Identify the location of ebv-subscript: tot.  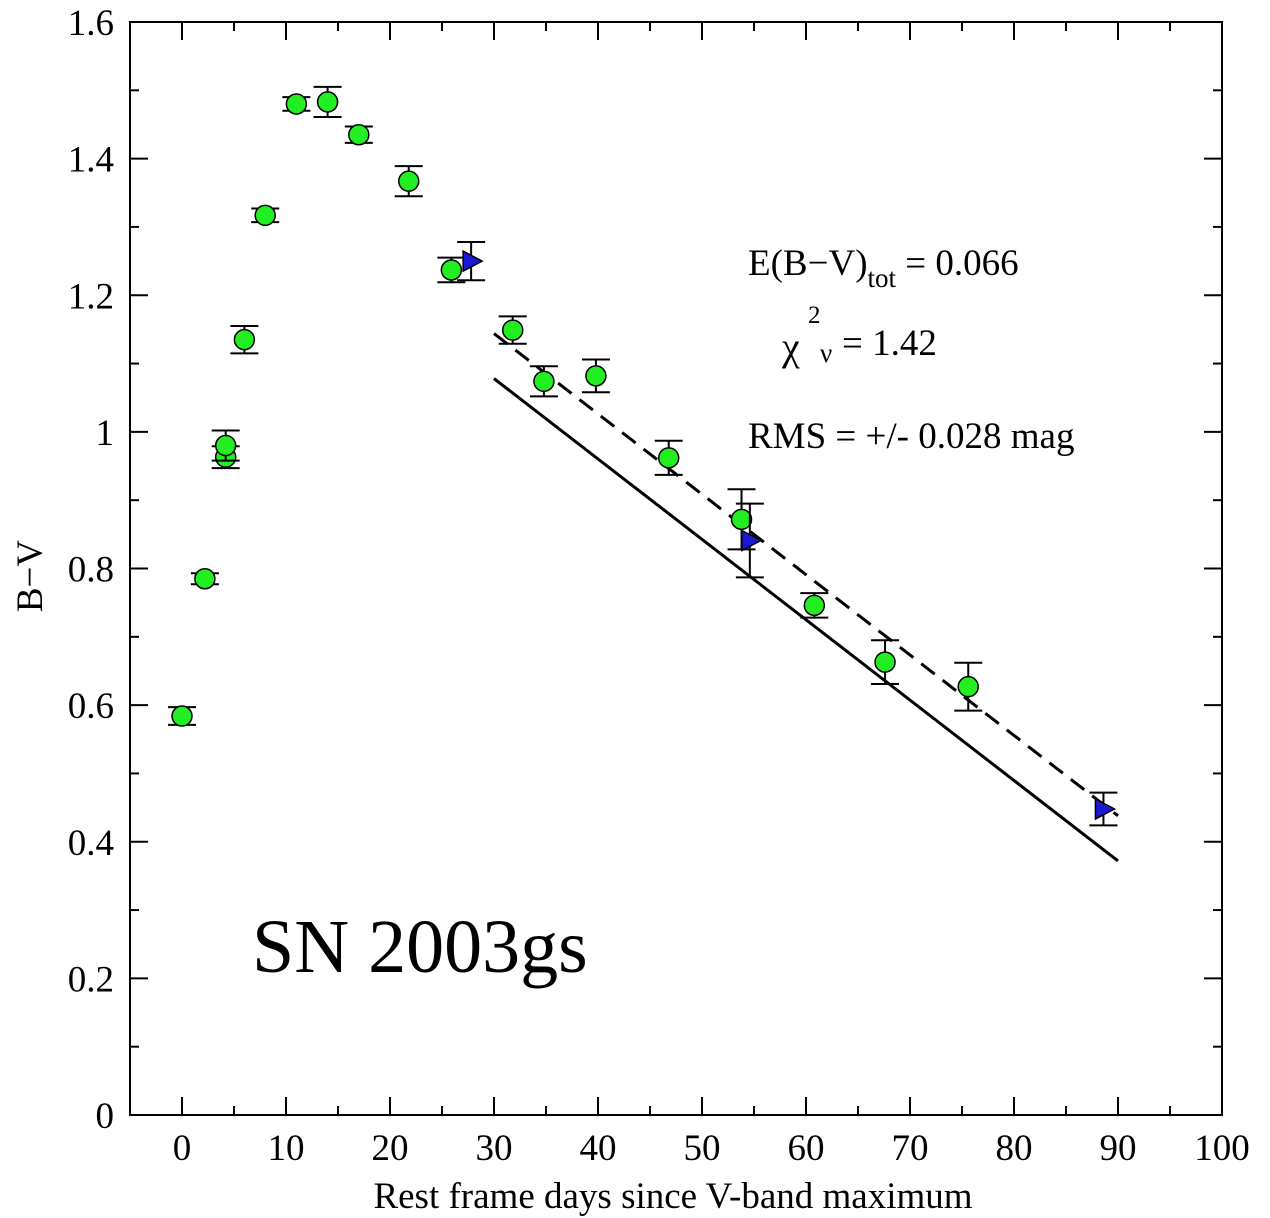
(882, 278).